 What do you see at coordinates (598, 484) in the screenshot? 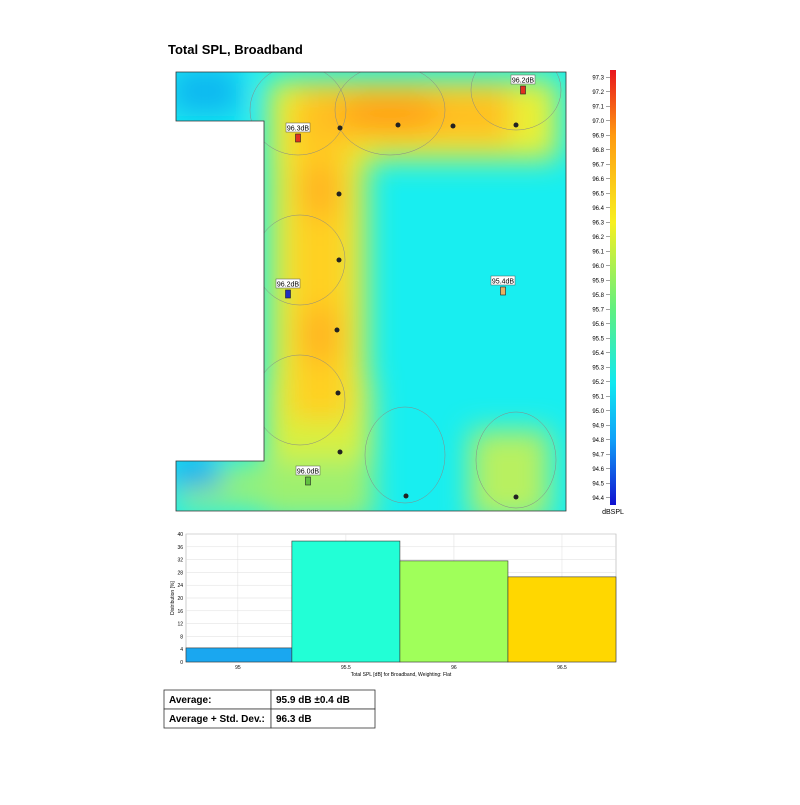
I see `colorbar-tick-label: 94.5` at bounding box center [598, 484].